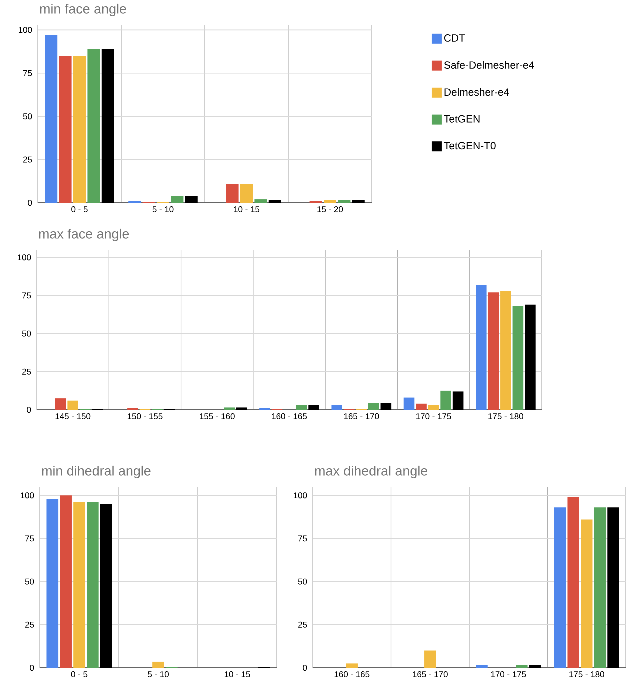  What do you see at coordinates (455, 38) in the screenshot?
I see `legend-label: CDT` at bounding box center [455, 38].